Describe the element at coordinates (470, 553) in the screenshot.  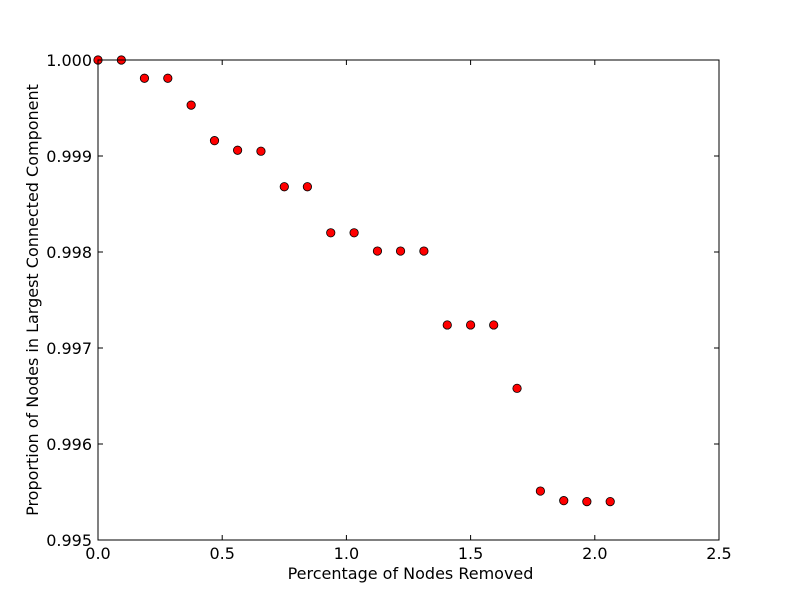
I see `x-tick-label: 1.5` at that location.